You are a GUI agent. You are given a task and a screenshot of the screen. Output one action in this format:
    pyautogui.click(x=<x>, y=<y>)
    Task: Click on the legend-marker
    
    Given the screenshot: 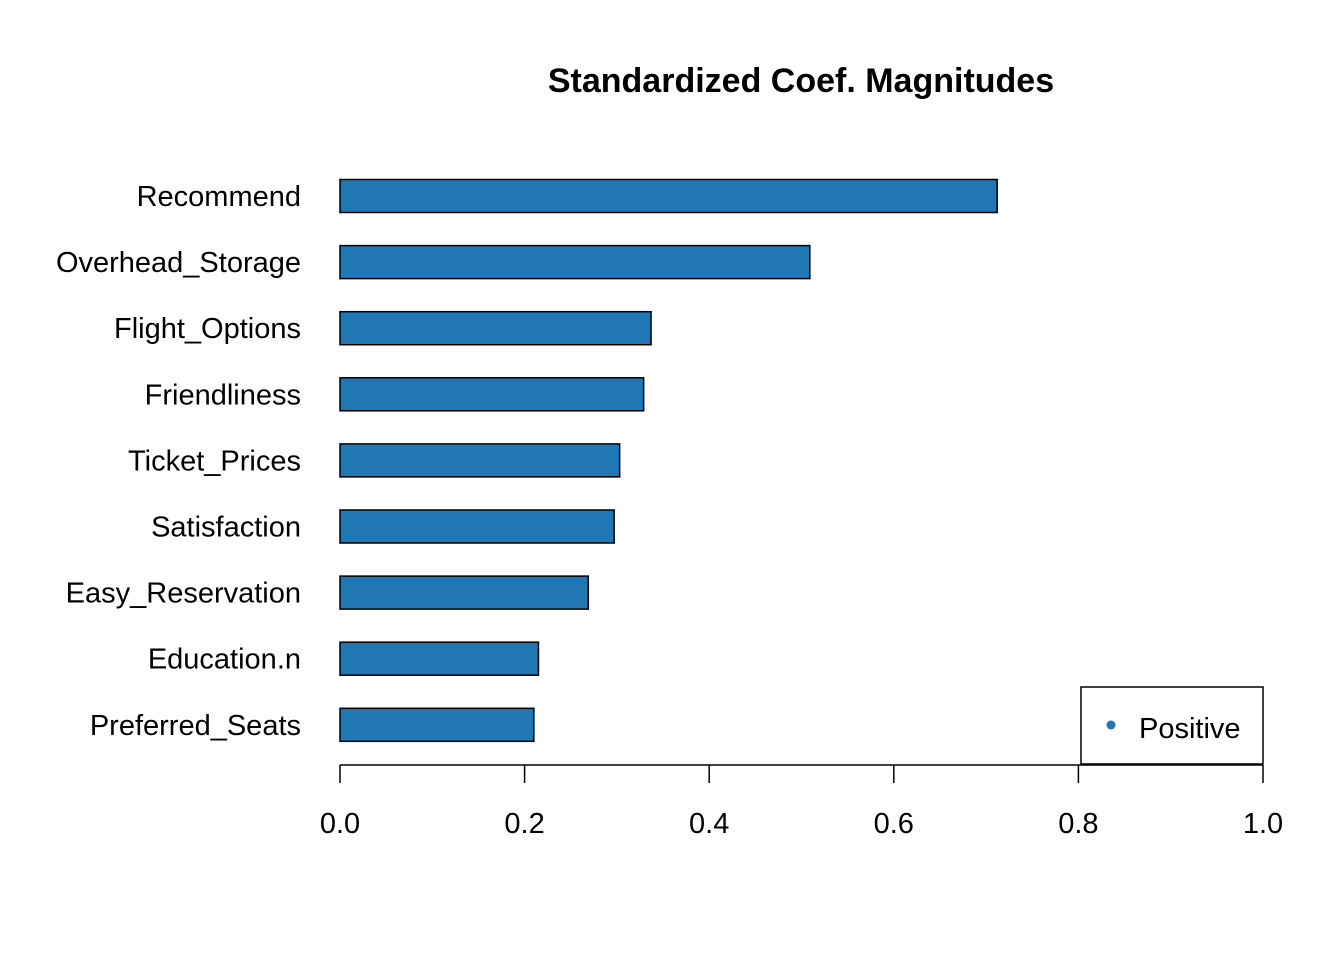 What is the action you would take?
    pyautogui.click(x=1111, y=725)
    